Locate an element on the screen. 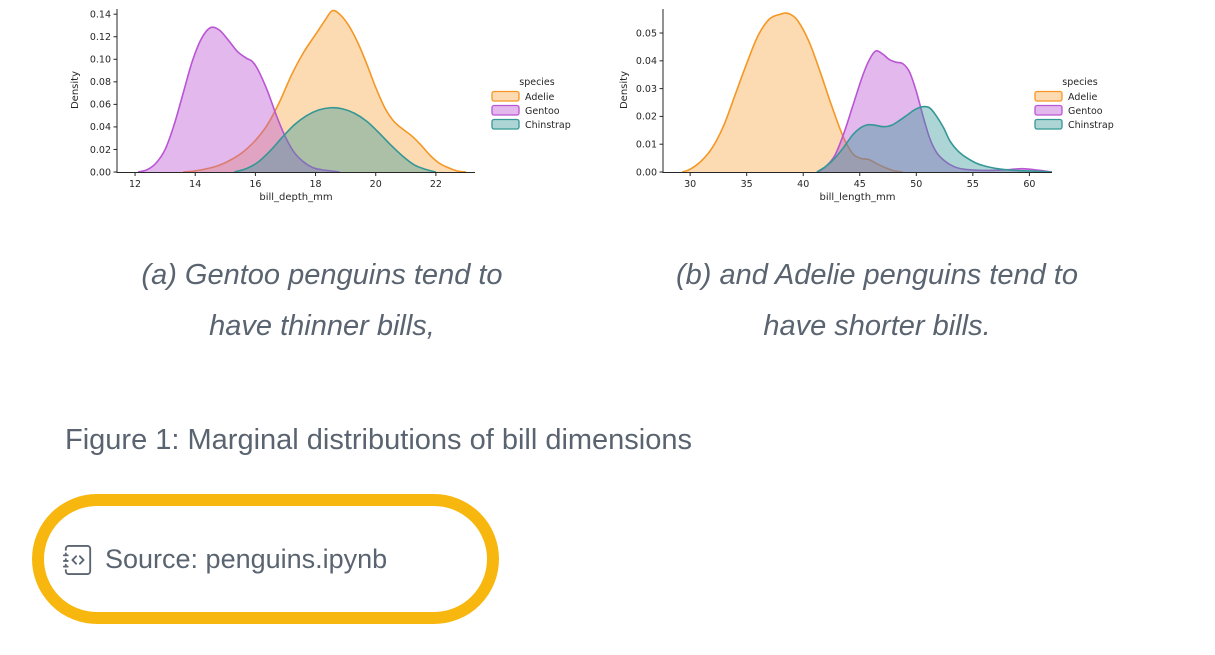 This screenshot has width=1215, height=655. svg-text: 50 is located at coordinates (916, 184).